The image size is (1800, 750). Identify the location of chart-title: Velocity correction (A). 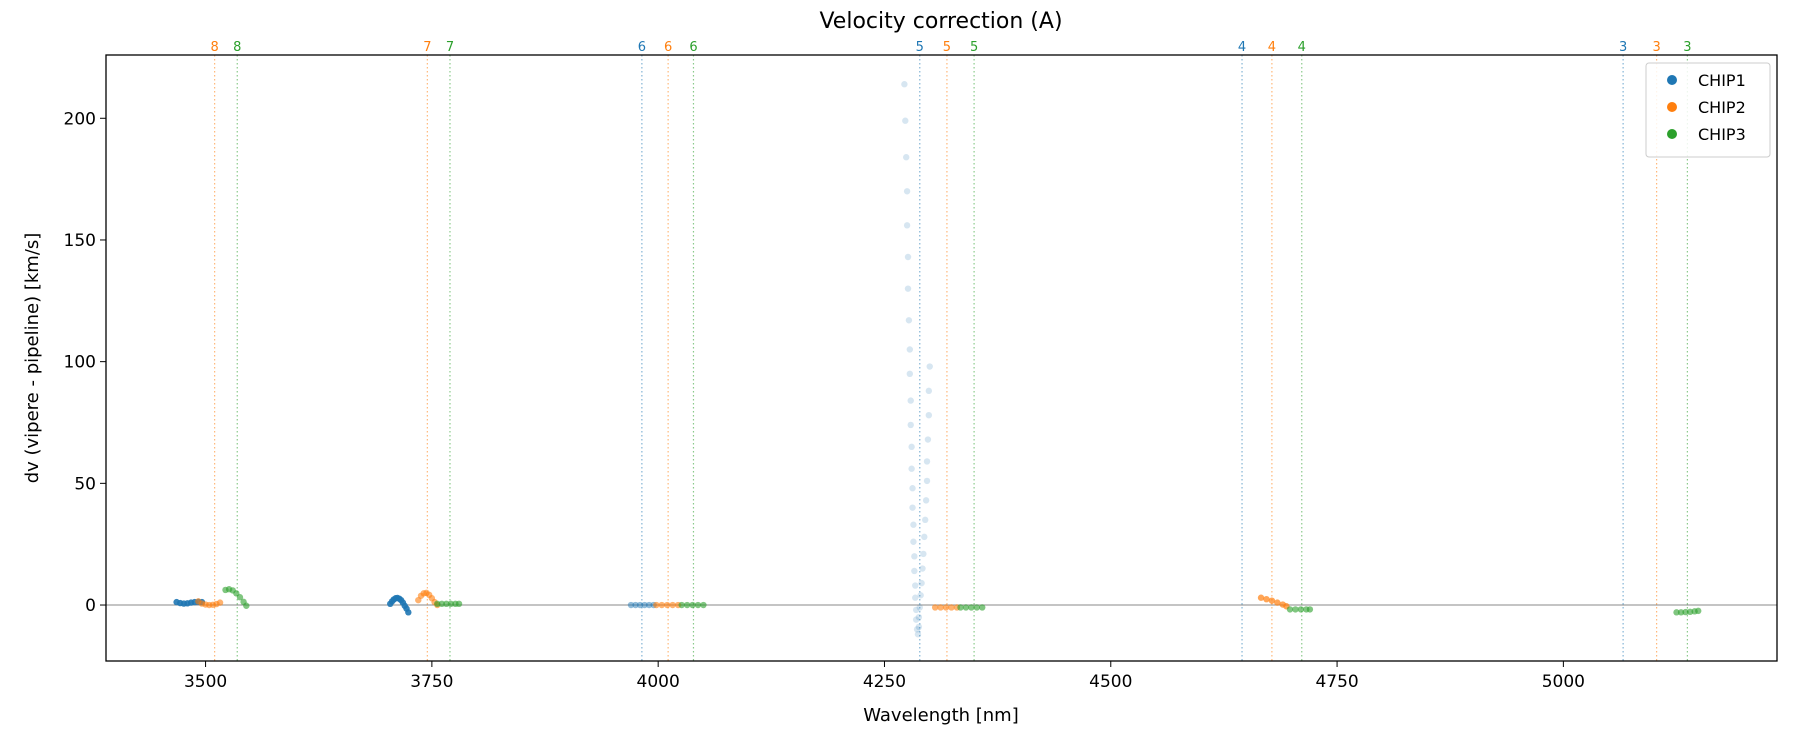
(940, 21).